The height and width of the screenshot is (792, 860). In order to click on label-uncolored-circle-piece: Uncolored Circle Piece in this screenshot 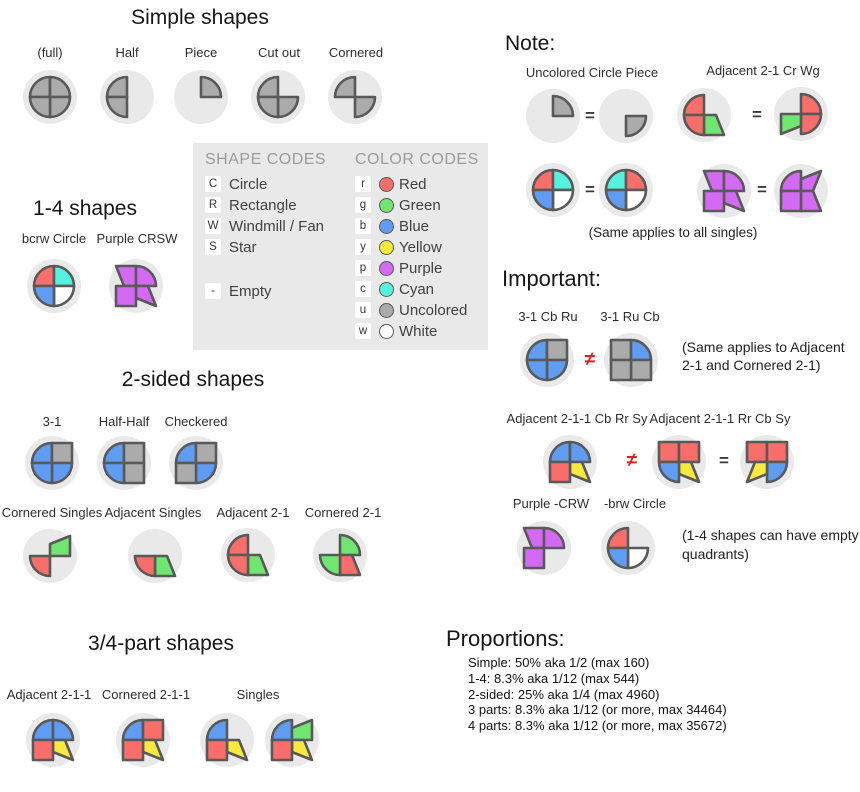, I will do `click(592, 72)`.